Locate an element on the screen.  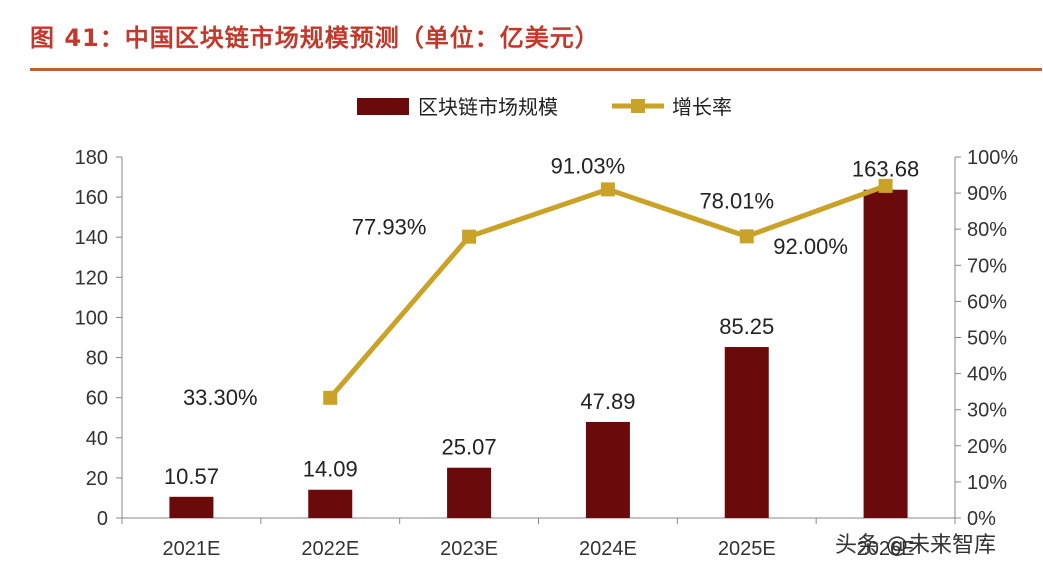
bar-value-label: 163.68 is located at coordinates (885, 169).